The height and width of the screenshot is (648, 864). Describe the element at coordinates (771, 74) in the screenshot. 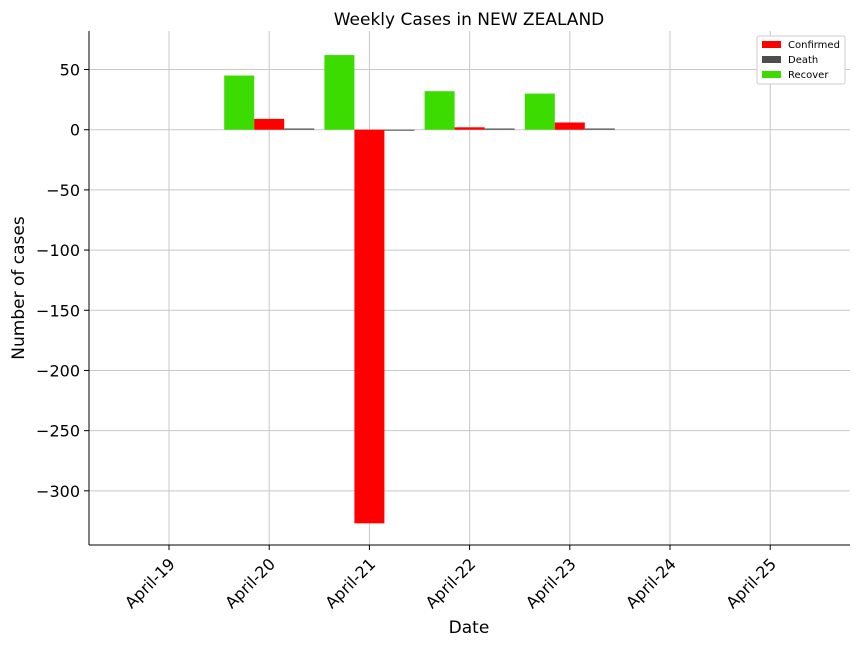

I see `legend-swatch-recover` at that location.